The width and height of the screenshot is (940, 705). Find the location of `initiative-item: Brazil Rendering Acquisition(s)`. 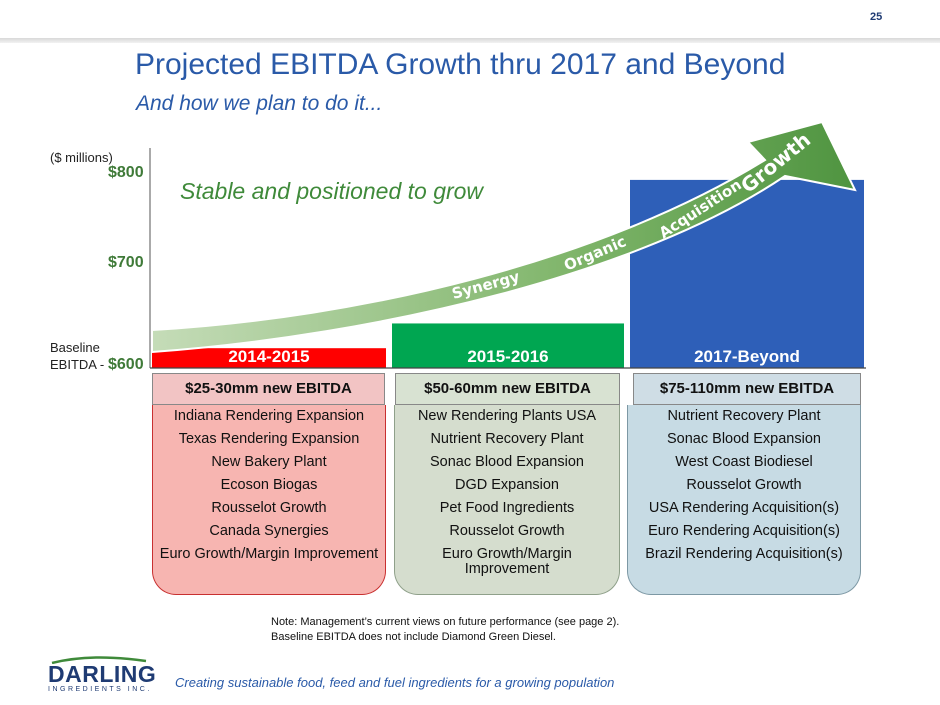

initiative-item: Brazil Rendering Acquisition(s) is located at coordinates (744, 554).